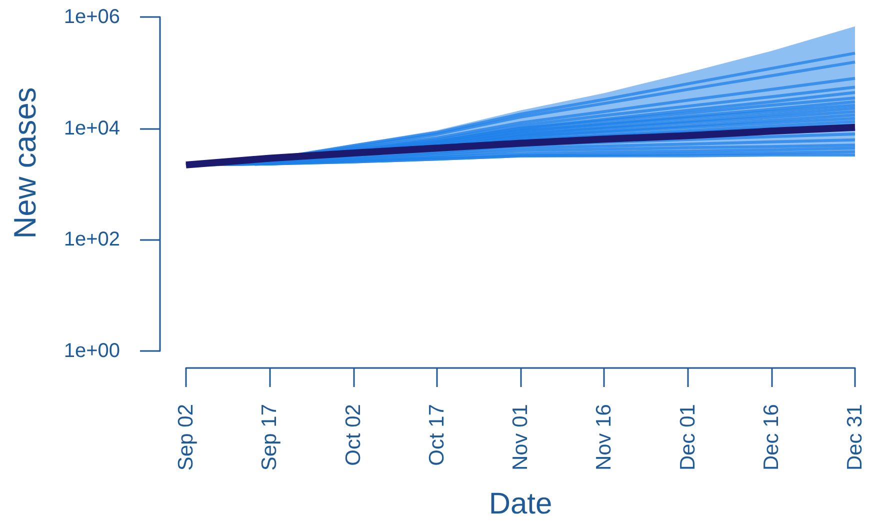 The height and width of the screenshot is (524, 870). Describe the element at coordinates (92, 239) in the screenshot. I see `y-tick-label: 1e+02` at that location.